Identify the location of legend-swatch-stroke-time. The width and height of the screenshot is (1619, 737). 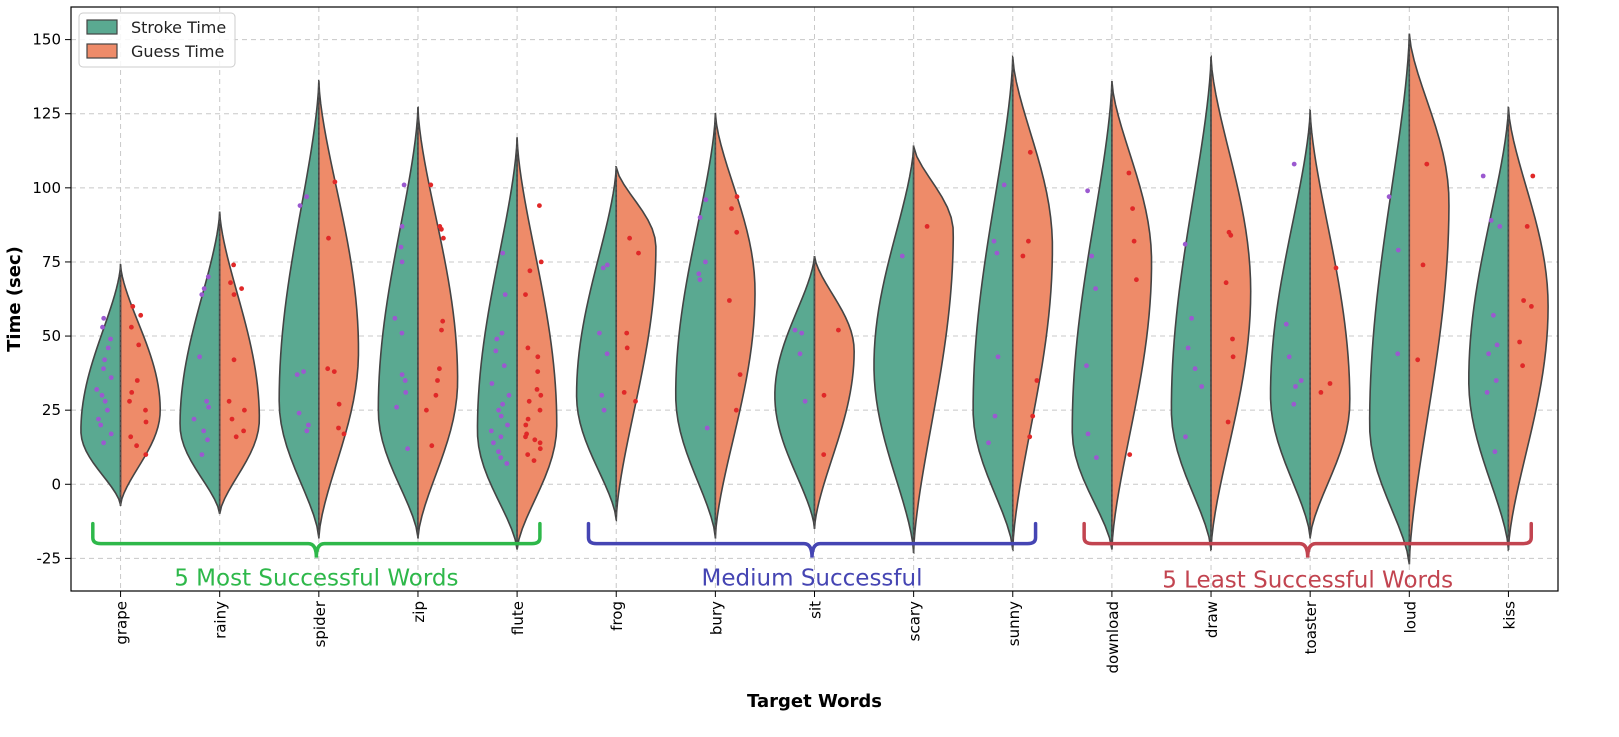
(102, 27).